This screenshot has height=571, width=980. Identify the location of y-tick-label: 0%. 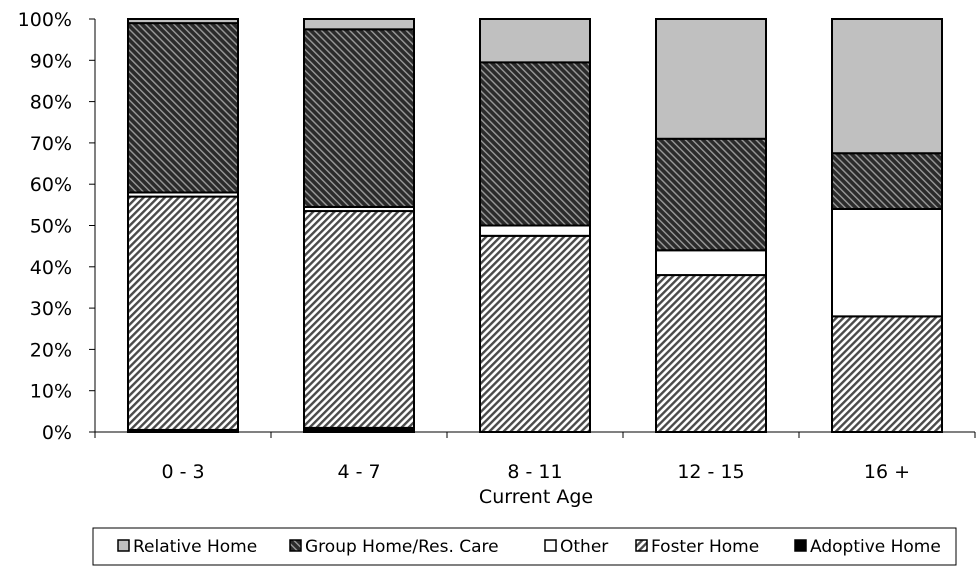
(57, 433).